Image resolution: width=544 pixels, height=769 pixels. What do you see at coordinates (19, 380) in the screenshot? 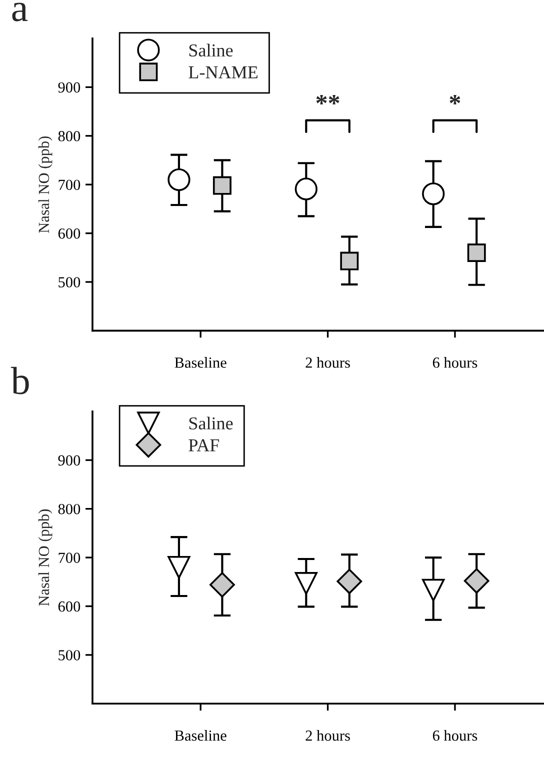
I see `chart-title: b` at bounding box center [19, 380].